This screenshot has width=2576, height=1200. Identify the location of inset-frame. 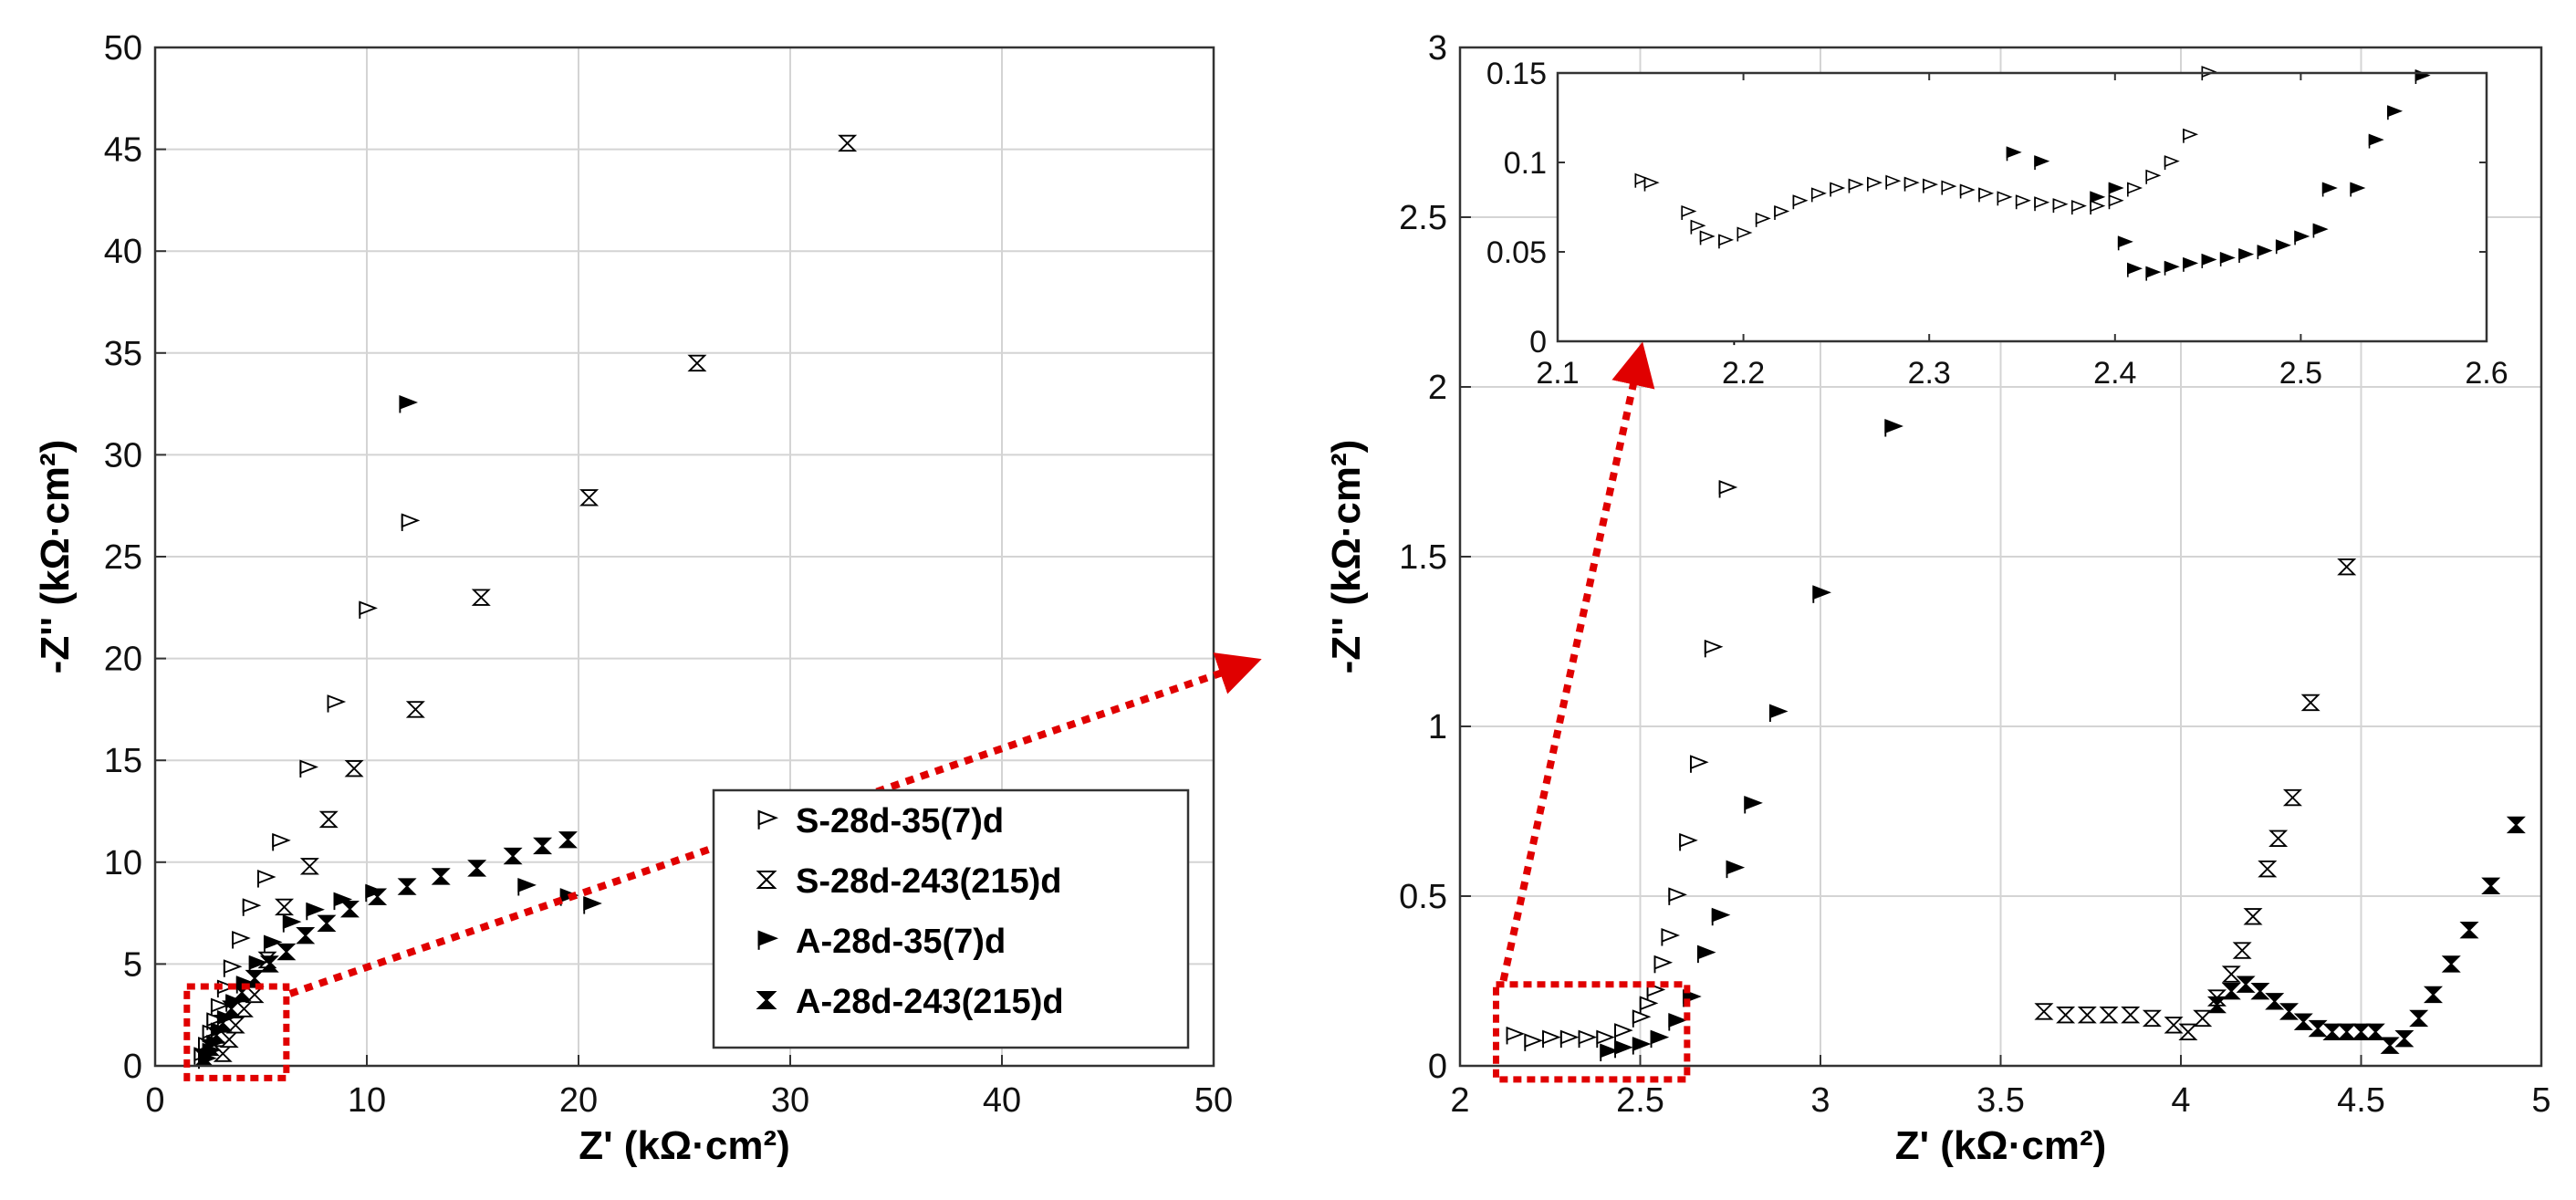
(2022, 207).